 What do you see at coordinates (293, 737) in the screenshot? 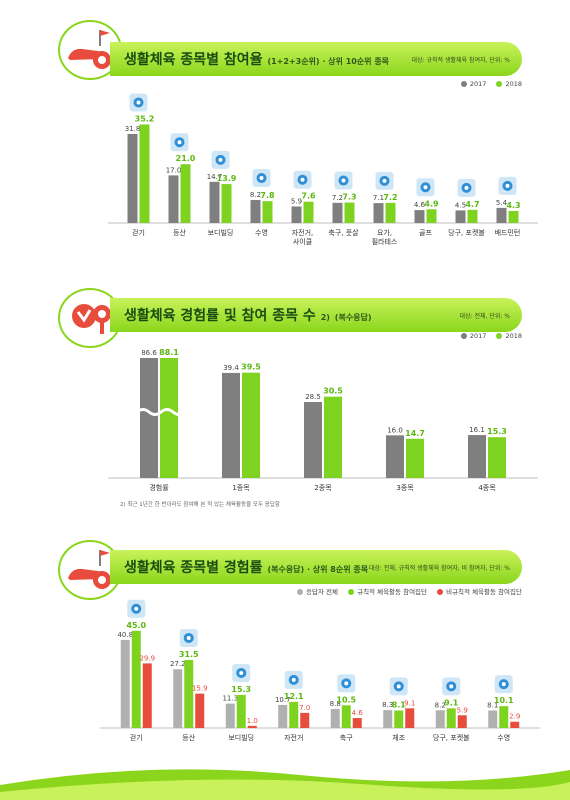
I see `category-label-3: 자전거` at bounding box center [293, 737].